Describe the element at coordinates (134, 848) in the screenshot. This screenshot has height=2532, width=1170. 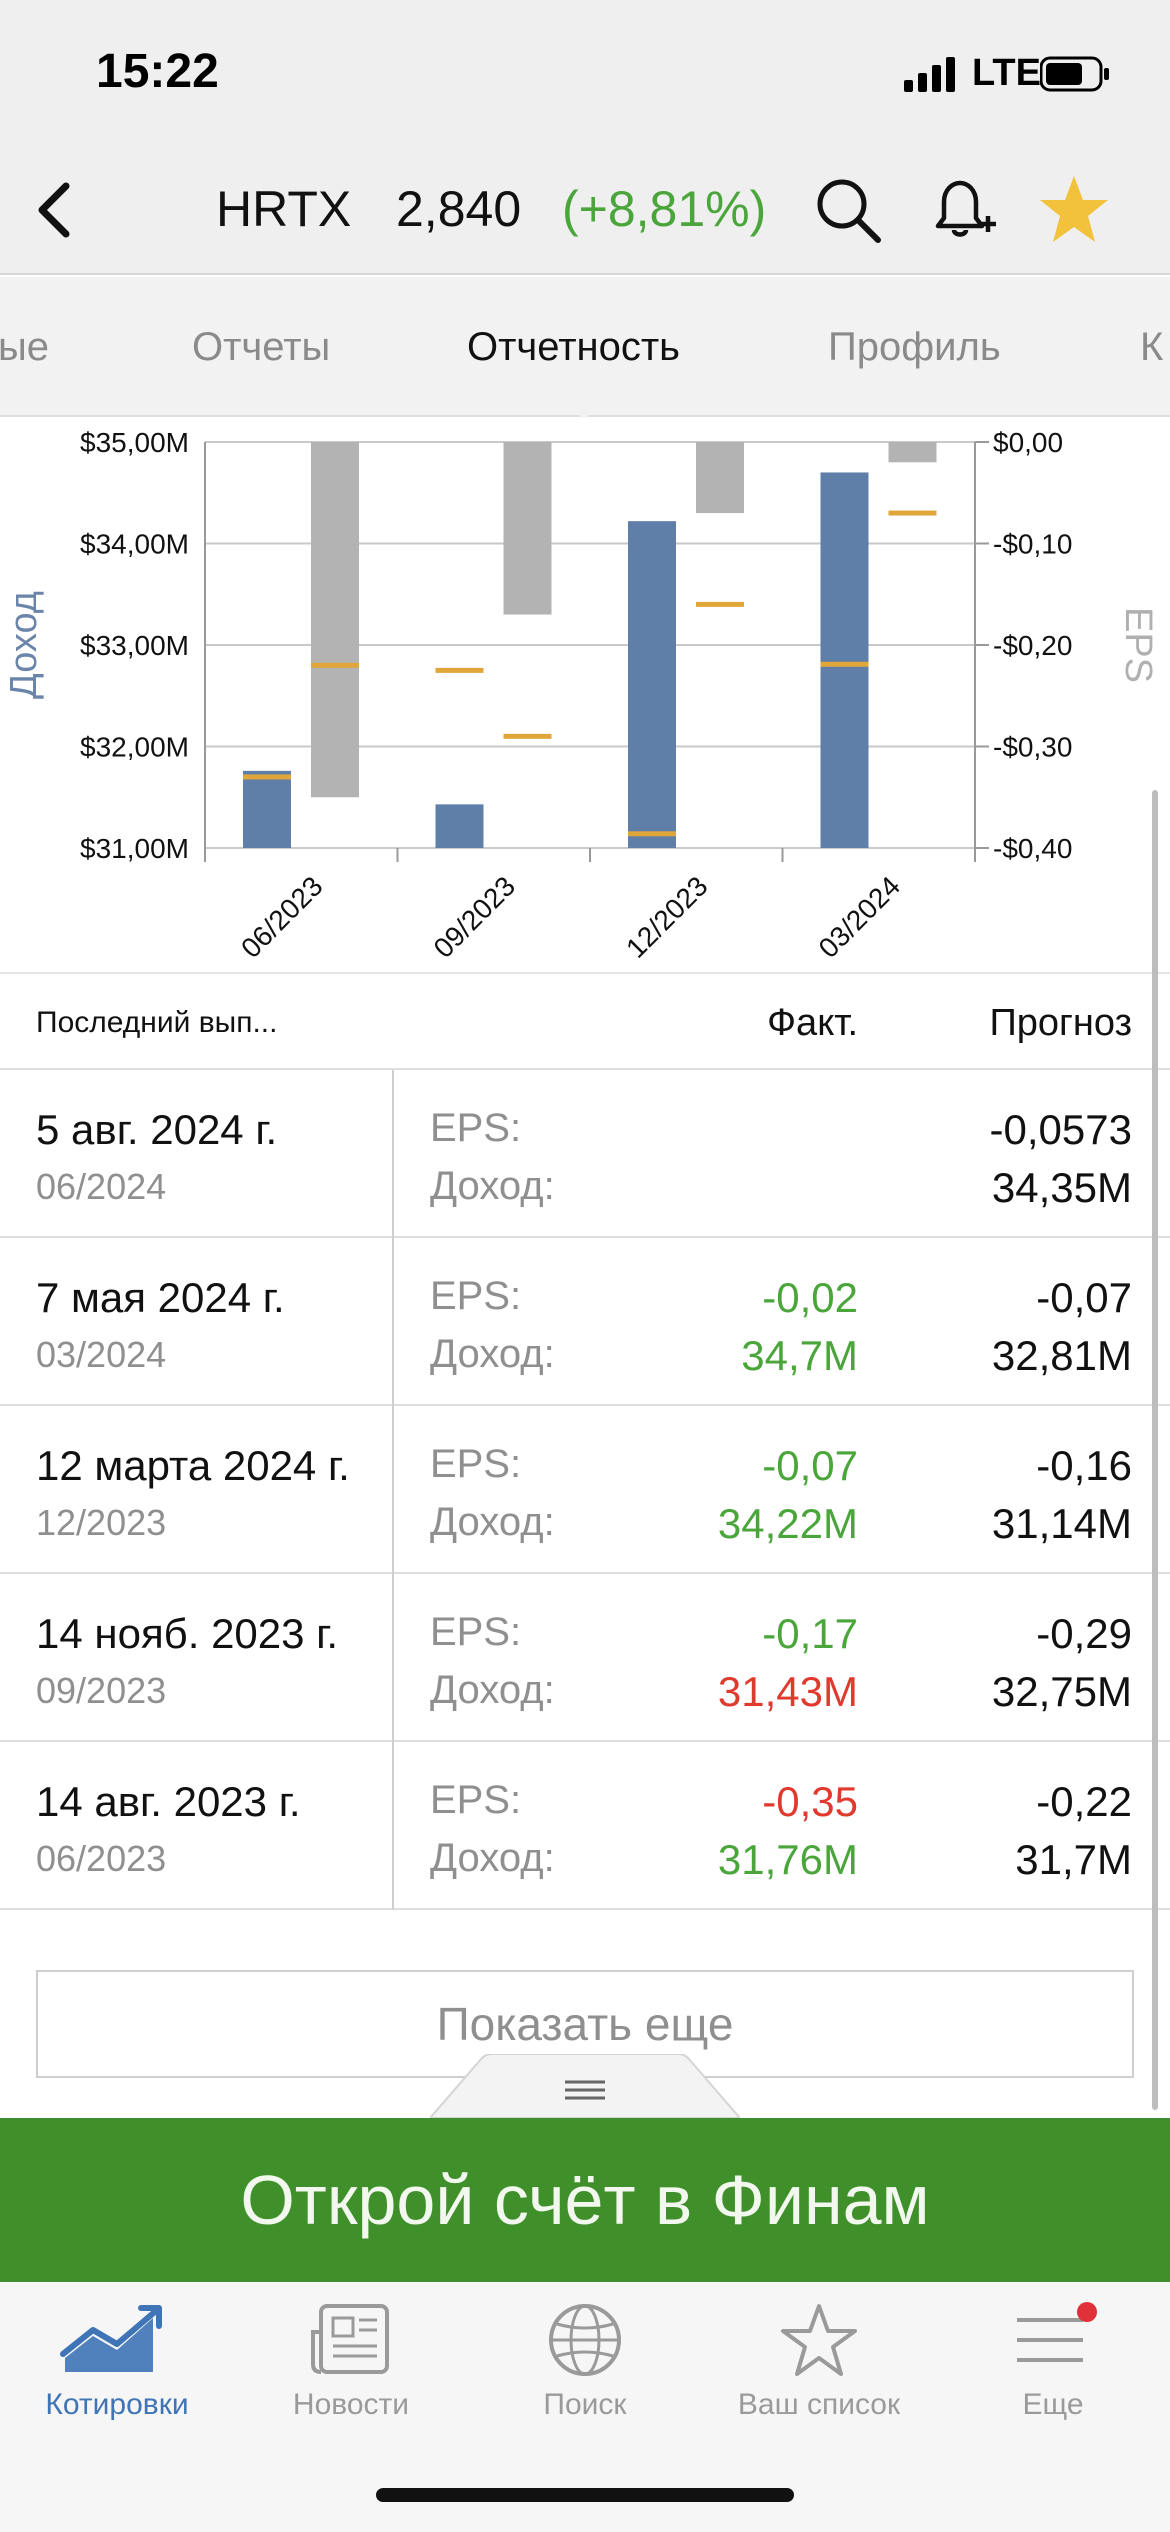
I see `y-tick-label-left: $31,00M` at that location.